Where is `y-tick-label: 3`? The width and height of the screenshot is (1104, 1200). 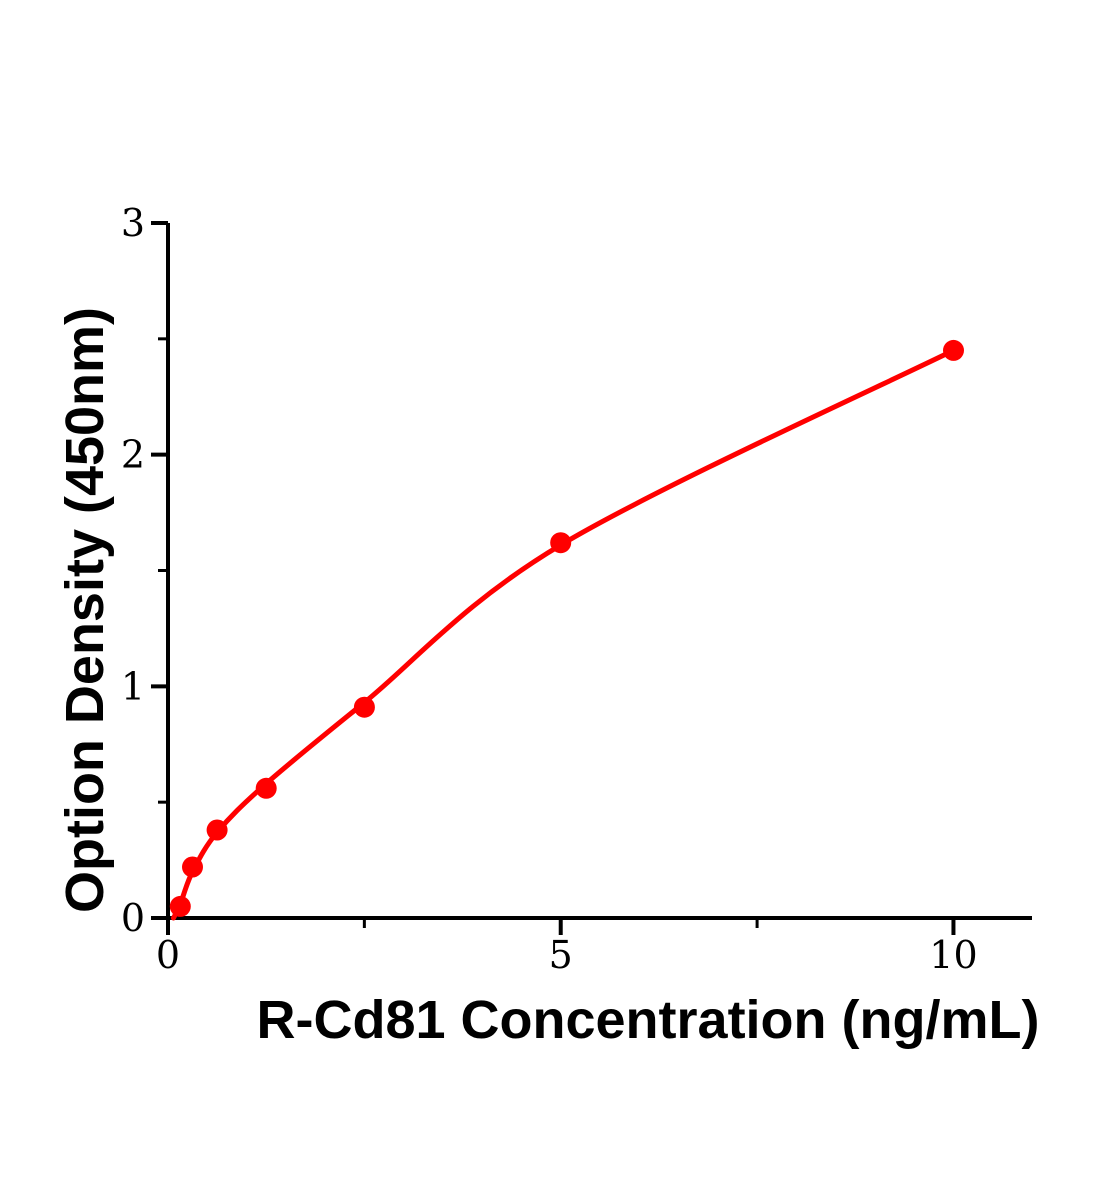 y-tick-label: 3 is located at coordinates (133, 223).